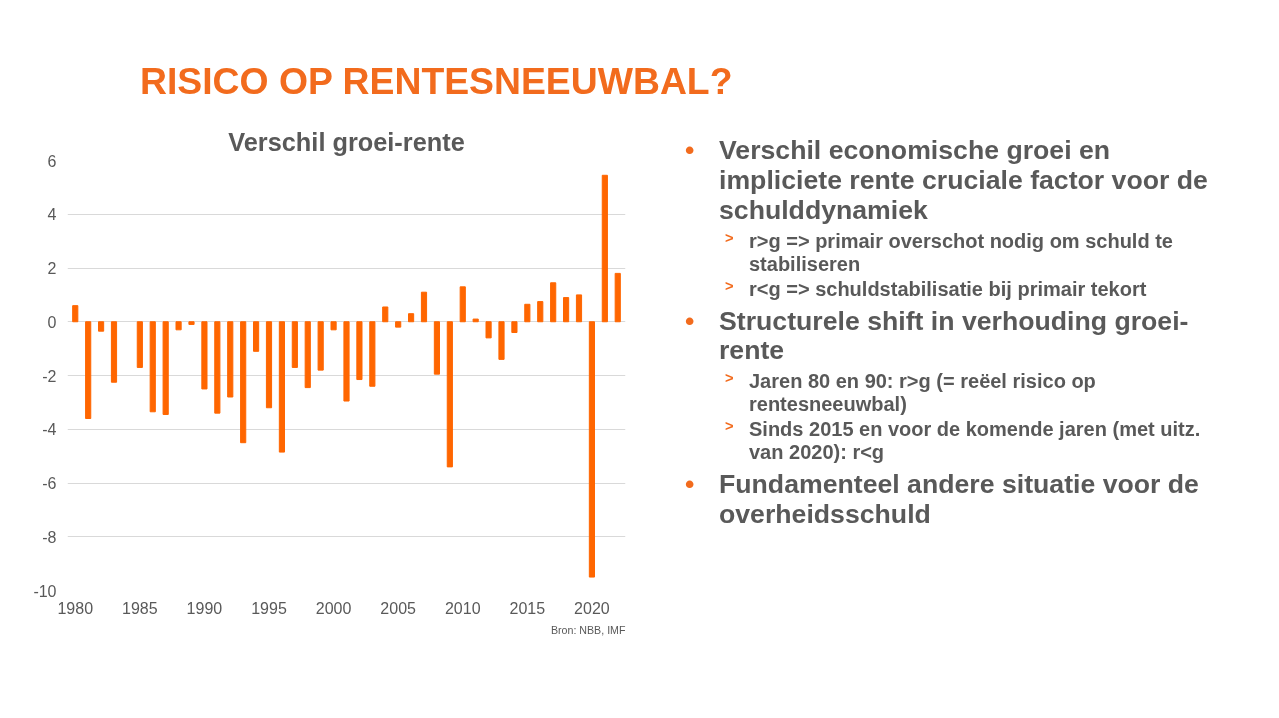 The height and width of the screenshot is (718, 1279). Describe the element at coordinates (398, 608) in the screenshot. I see `x-tick-label: 2005` at that location.